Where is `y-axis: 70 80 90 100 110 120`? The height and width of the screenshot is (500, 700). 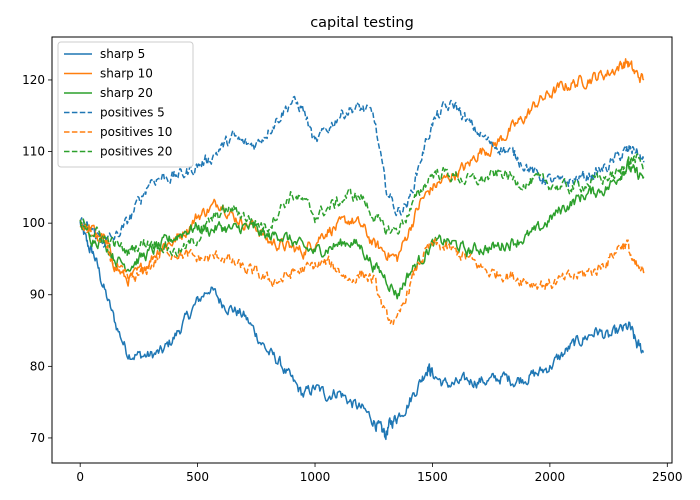 y-axis: 70 80 90 100 110 120 is located at coordinates (37, 259).